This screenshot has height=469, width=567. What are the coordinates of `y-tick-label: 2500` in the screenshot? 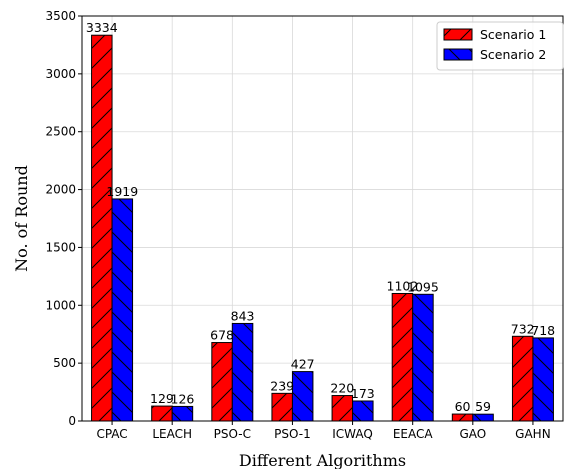 It's located at (60, 132).